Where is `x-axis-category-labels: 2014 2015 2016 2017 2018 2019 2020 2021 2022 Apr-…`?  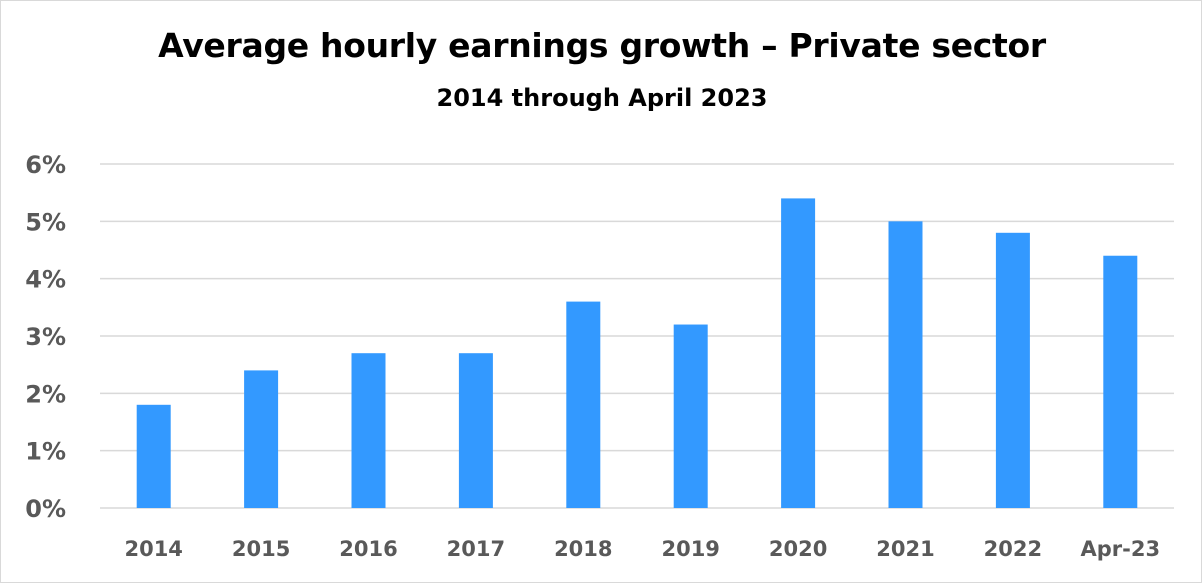
x-axis-category-labels: 2014 2015 2016 2017 2018 2019 2020 2021 2022 Apr-… is located at coordinates (642, 549).